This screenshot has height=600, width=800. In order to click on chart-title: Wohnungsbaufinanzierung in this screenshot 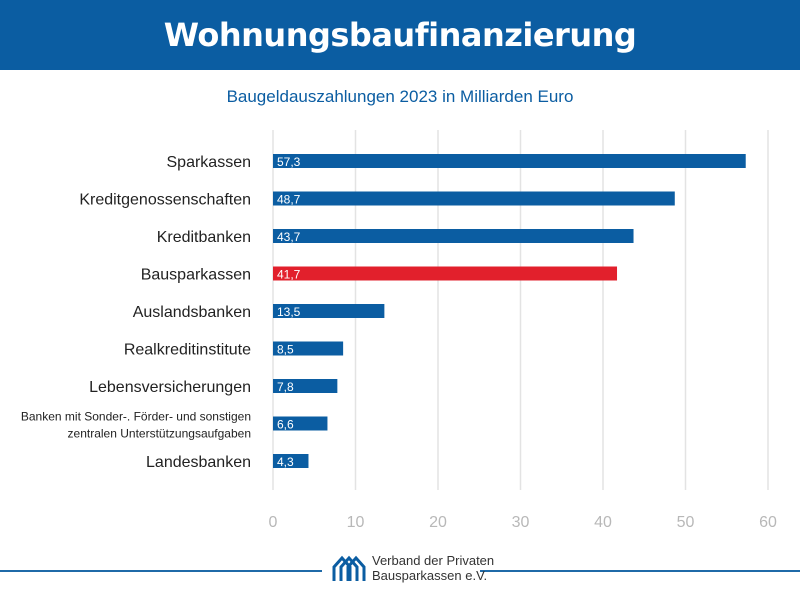, I will do `click(400, 35)`.